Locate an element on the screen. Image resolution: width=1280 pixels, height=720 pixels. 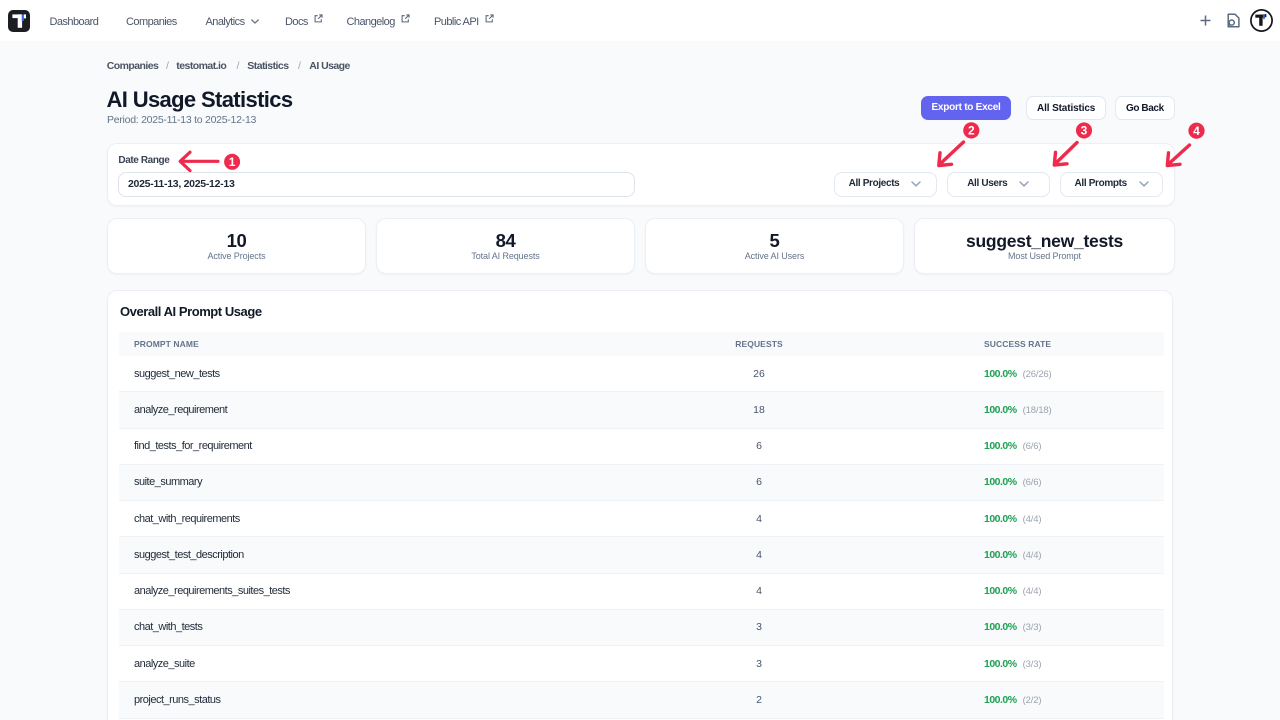
svg-text: 4 is located at coordinates (1196, 131).